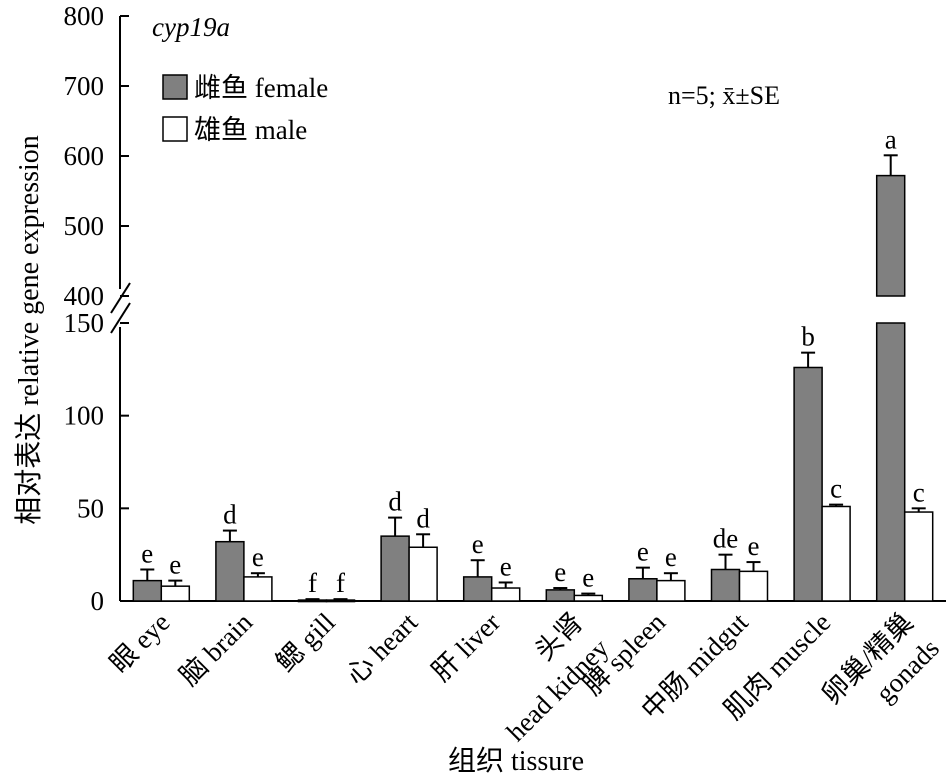 This screenshot has height=782, width=950. Describe the element at coordinates (140, 643) in the screenshot. I see `x-tick-label: 眼 eye` at that location.